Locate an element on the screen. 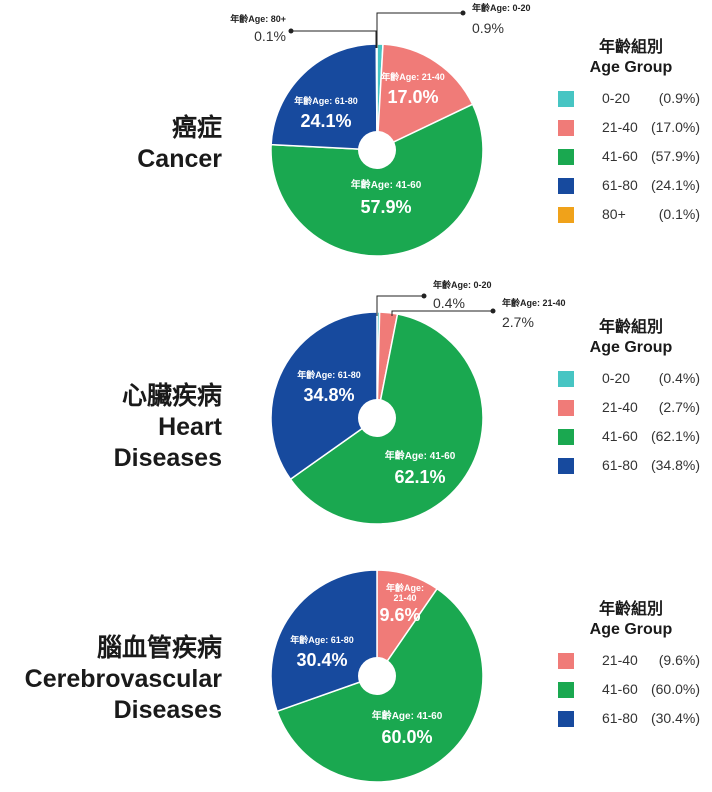 This screenshot has width=712, height=792. legend-percent: (34.8%) is located at coordinates (675, 465).